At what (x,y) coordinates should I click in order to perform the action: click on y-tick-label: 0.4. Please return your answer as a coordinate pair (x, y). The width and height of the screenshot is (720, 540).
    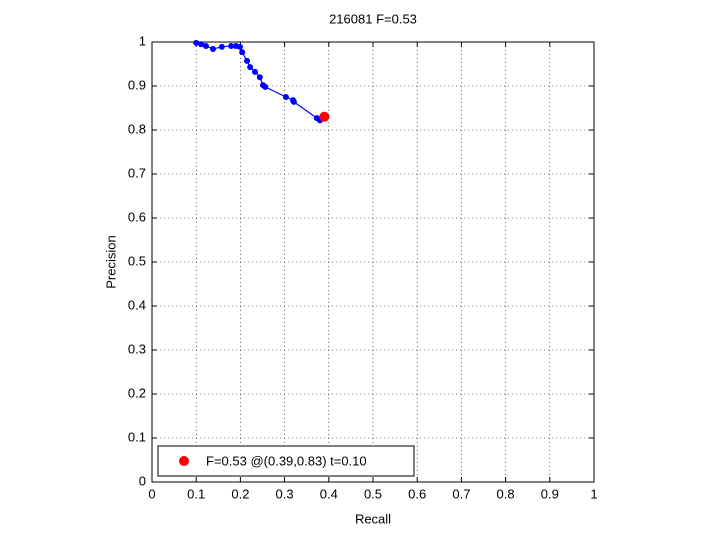
    Looking at the image, I should click on (137, 304).